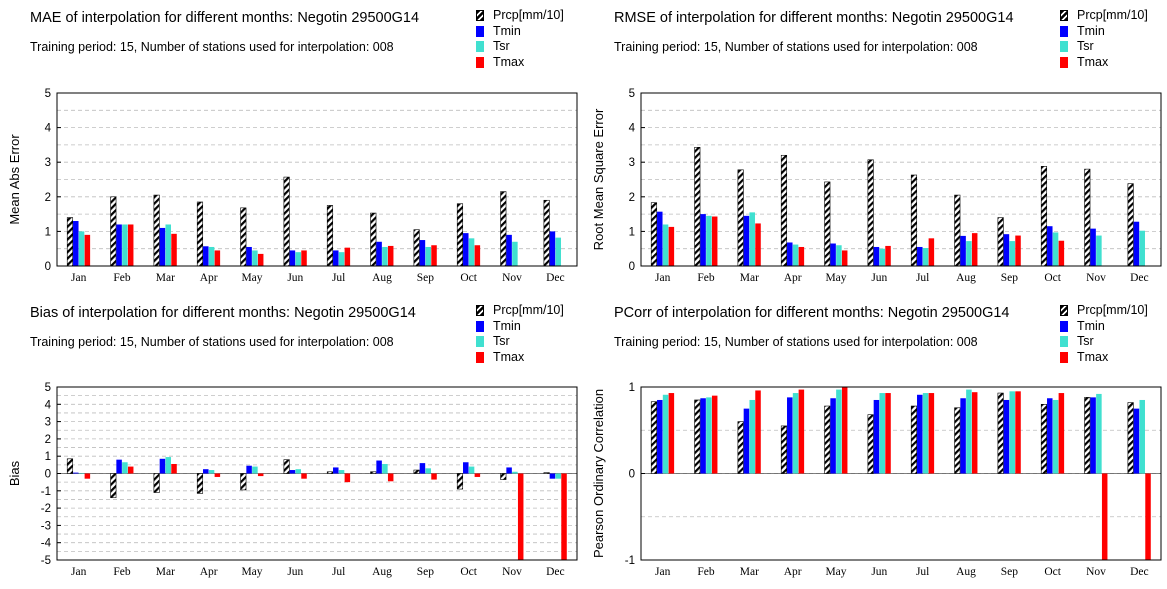 The width and height of the screenshot is (1167, 589). I want to click on hatch-swatch-icon, so click(480, 311).